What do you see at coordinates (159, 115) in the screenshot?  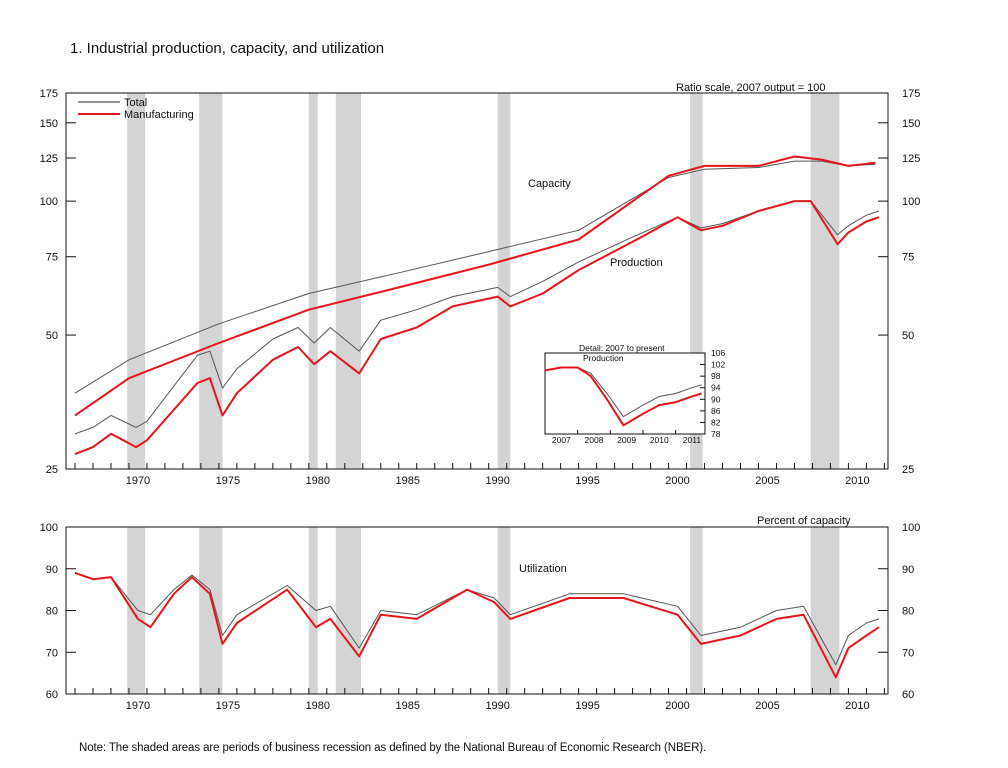 I see `legend-manufacturing-label: Manufacturing` at bounding box center [159, 115].